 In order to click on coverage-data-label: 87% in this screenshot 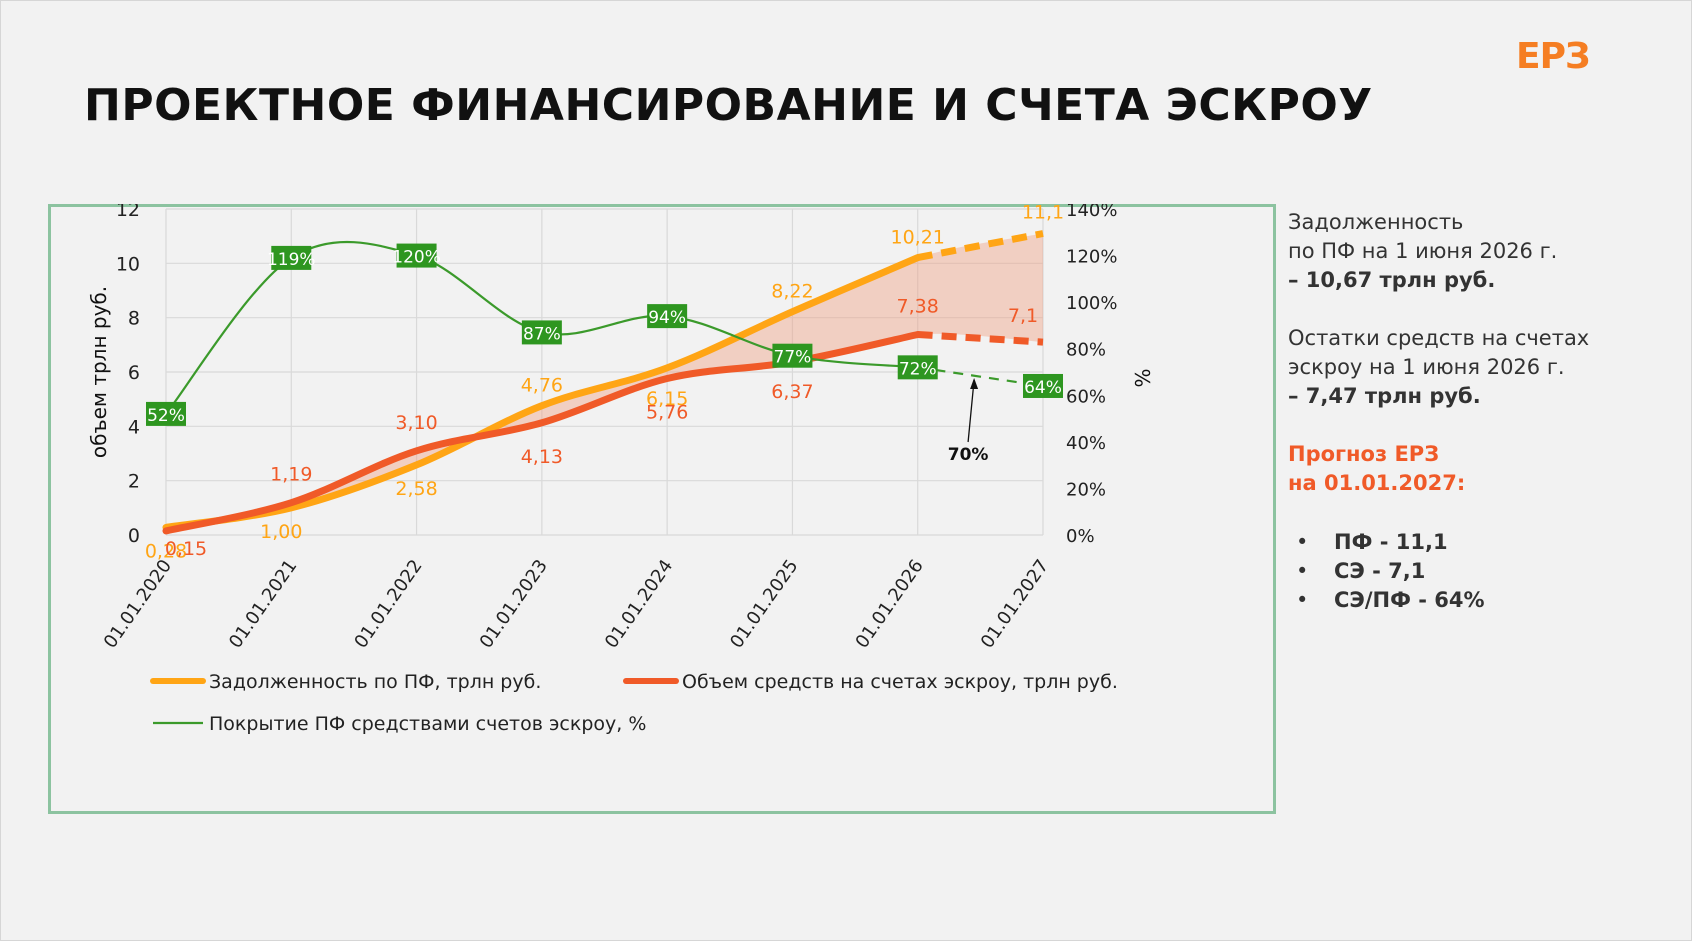, I will do `click(542, 334)`.